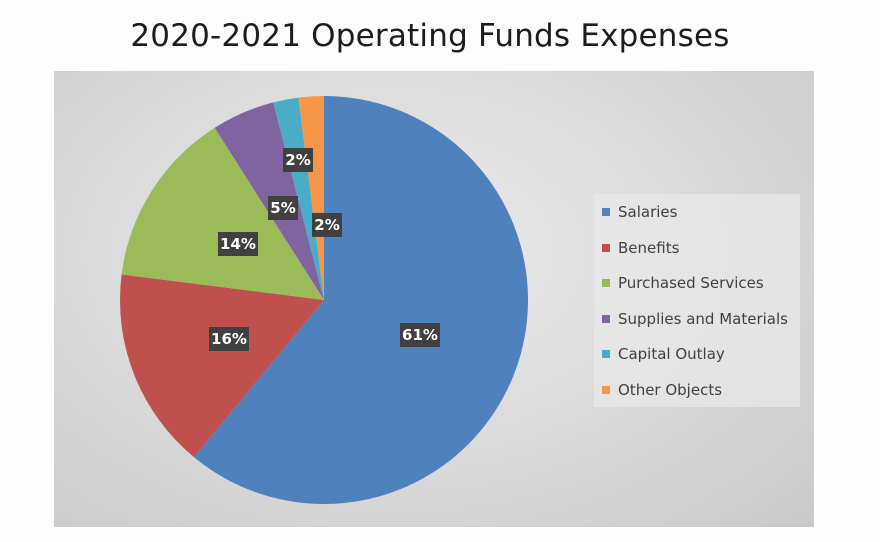 This screenshot has height=542, width=880. I want to click on legend-label: Capital Outlay, so click(671, 354).